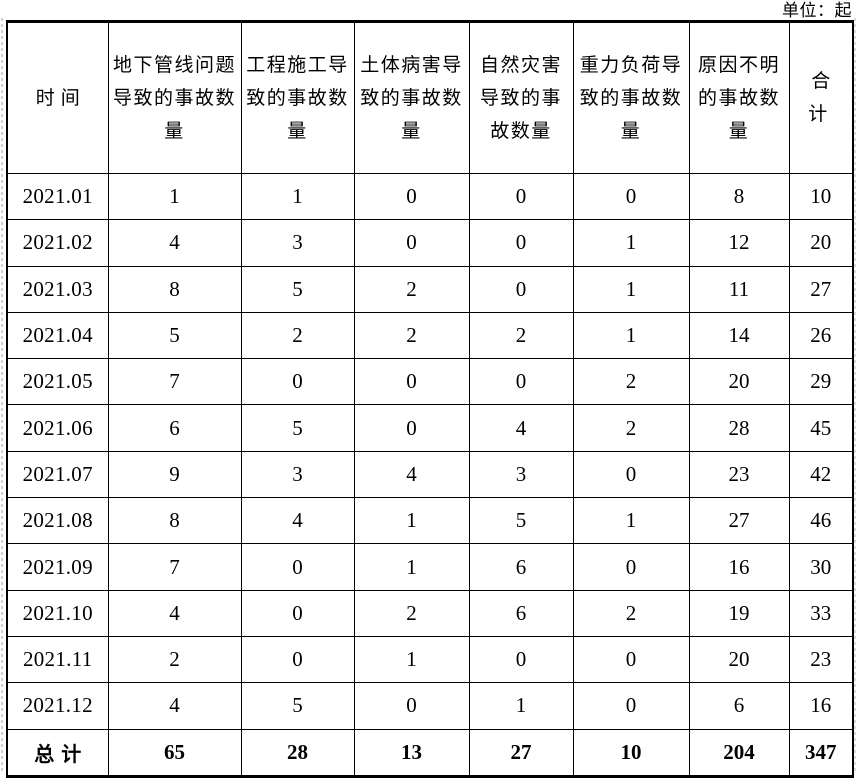 This screenshot has height=780, width=864. I want to click on cell-total: 33, so click(820, 613).